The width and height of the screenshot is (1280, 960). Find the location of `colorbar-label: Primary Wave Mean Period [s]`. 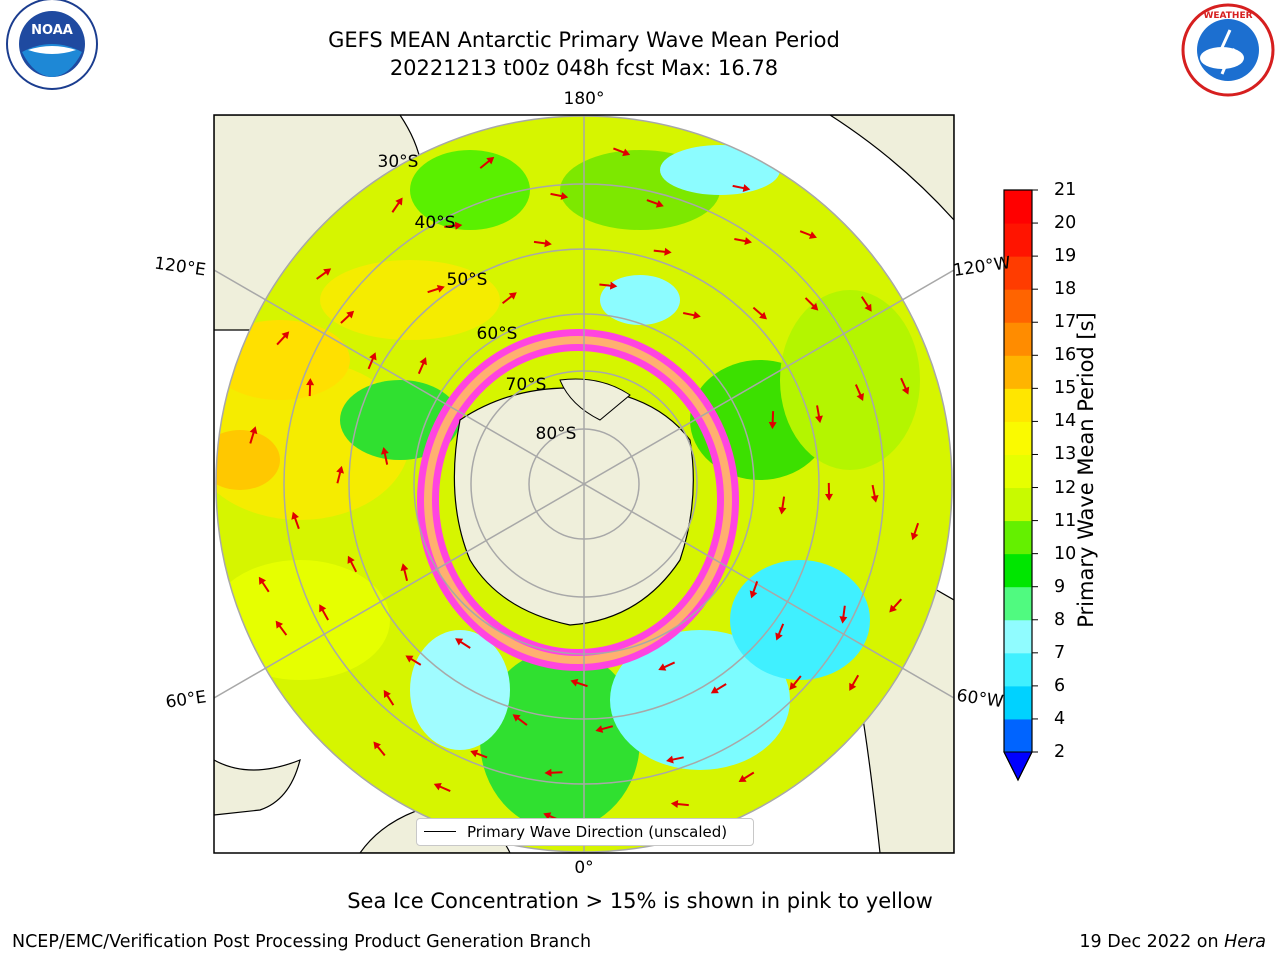

colorbar-label: Primary Wave Mean Period [s] is located at coordinates (1086, 470).